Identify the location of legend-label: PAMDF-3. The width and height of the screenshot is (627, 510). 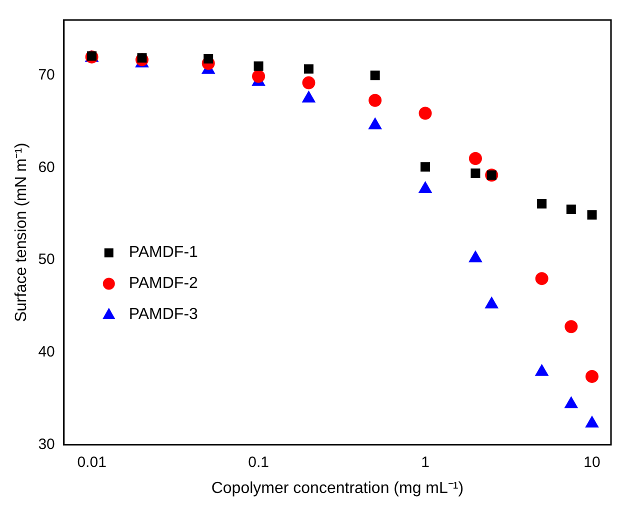
(163, 315).